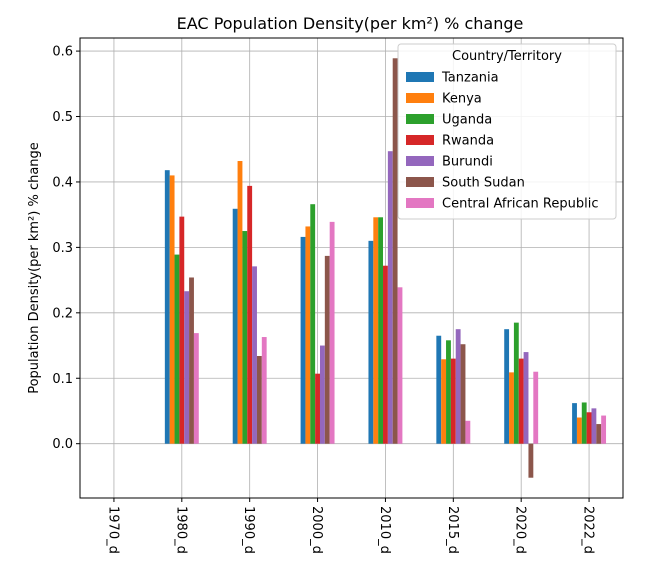  I want to click on x-tick-label: 2000_d, so click(316, 530).